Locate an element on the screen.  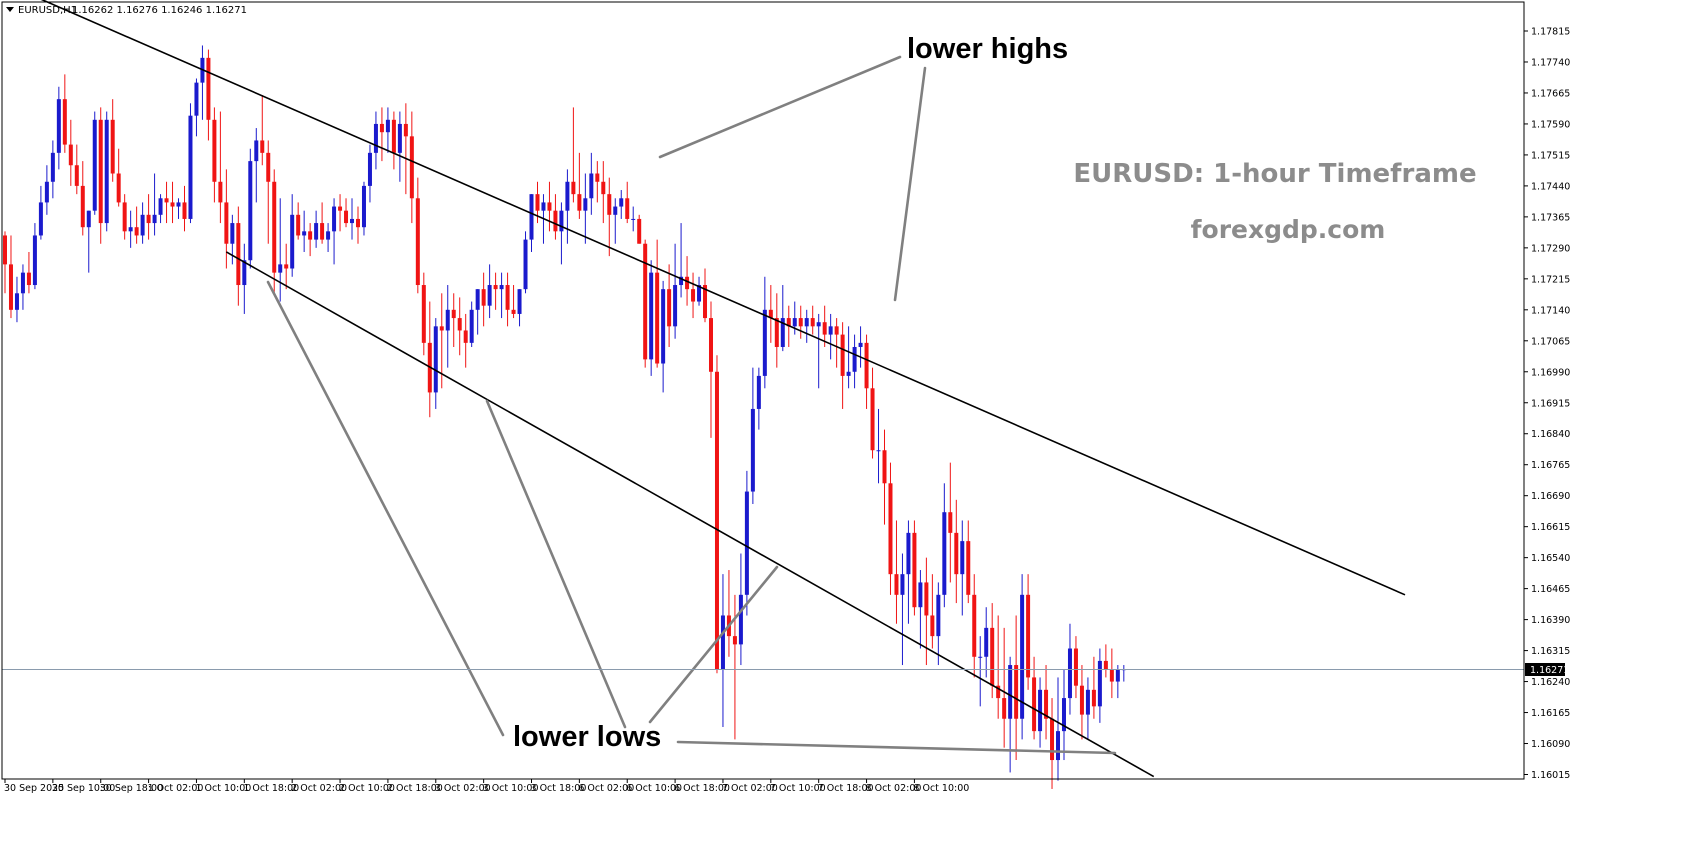
lower-highs-pointer-line is located at coordinates (780, 107).